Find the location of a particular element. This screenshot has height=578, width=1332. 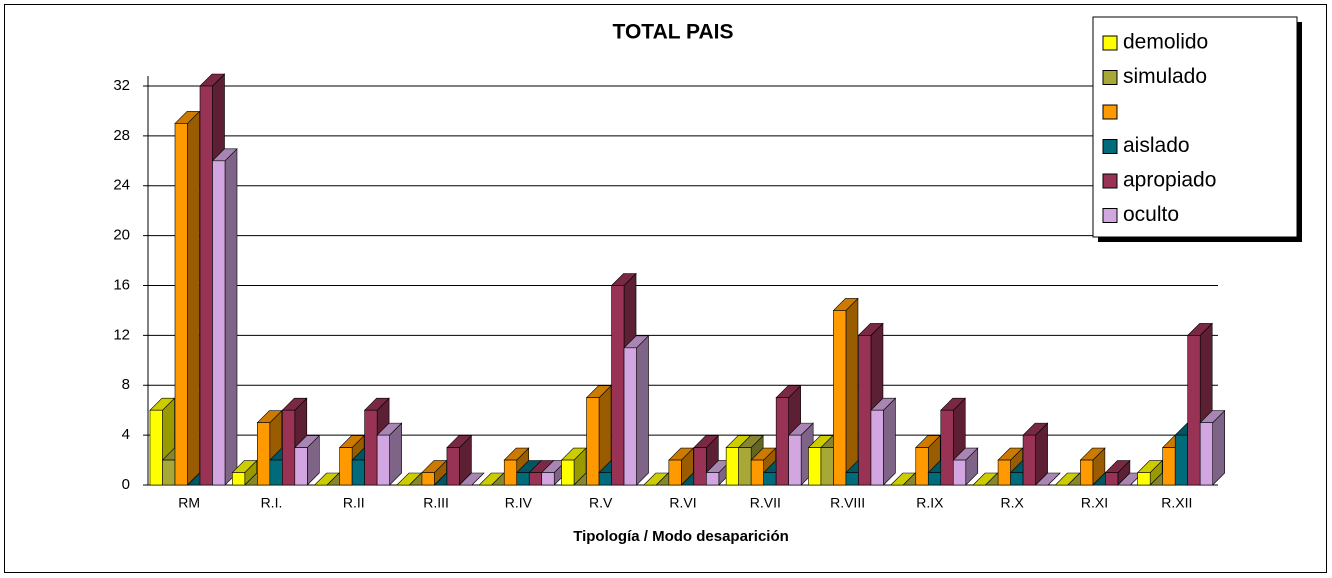

x-tick-label: R.IX is located at coordinates (930, 503).